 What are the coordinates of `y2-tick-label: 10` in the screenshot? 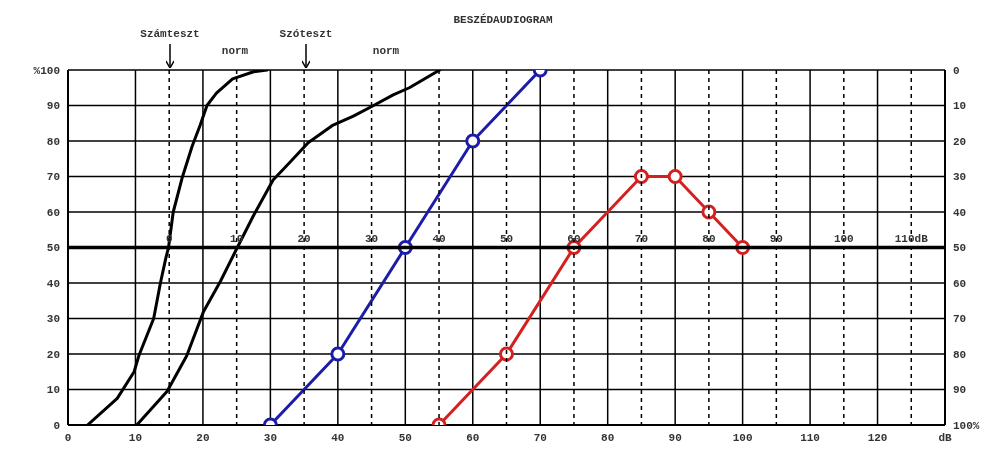 It's located at (960, 106).